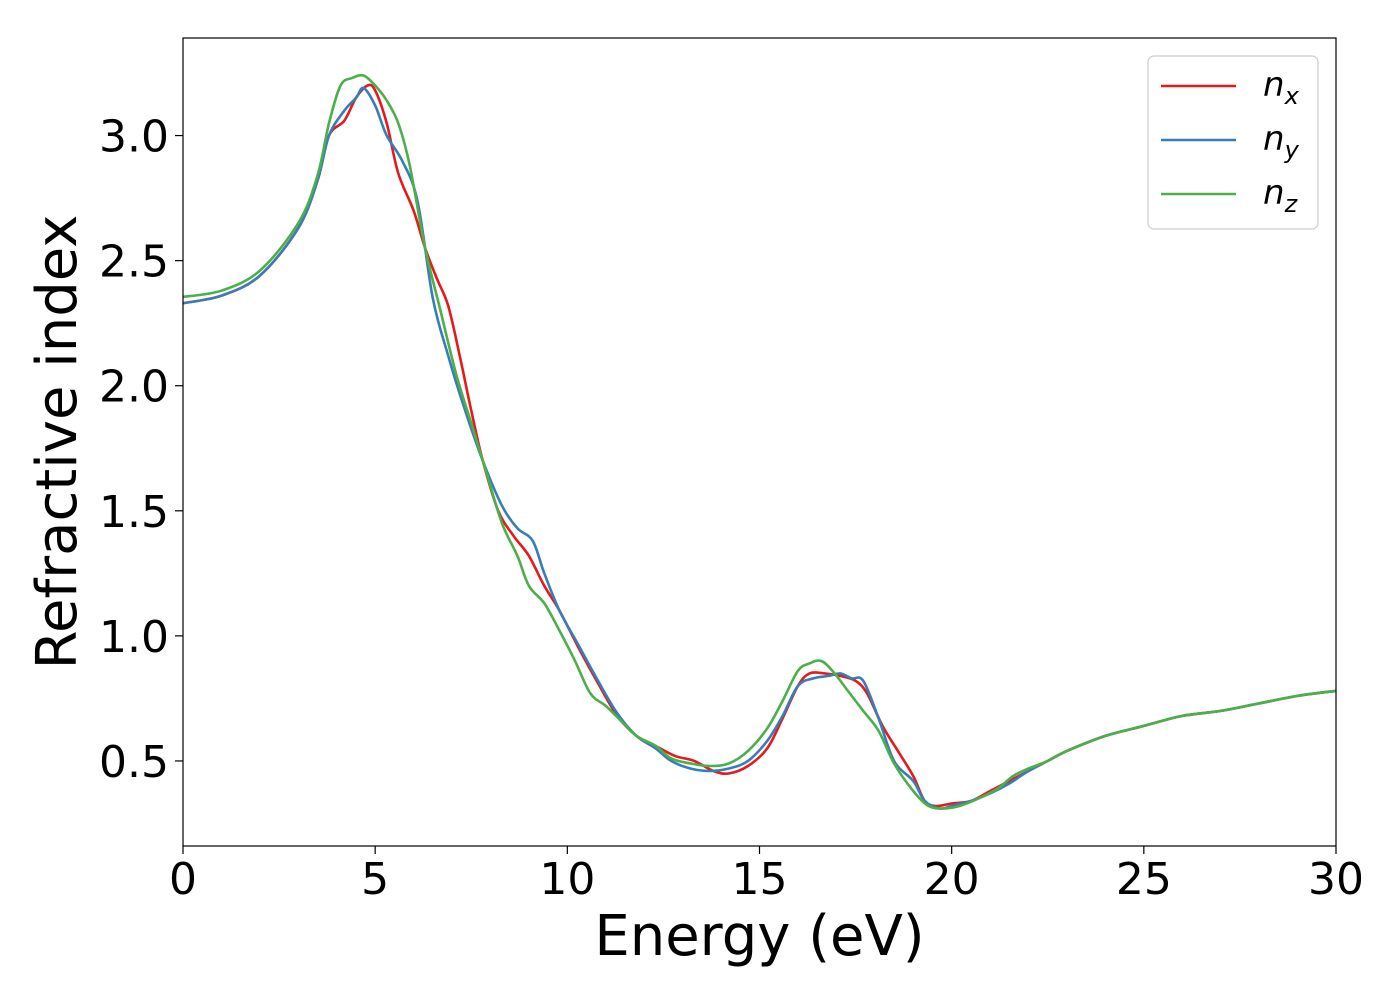  Describe the element at coordinates (1281, 87) in the screenshot. I see `legend-label-n-x: nx` at that location.